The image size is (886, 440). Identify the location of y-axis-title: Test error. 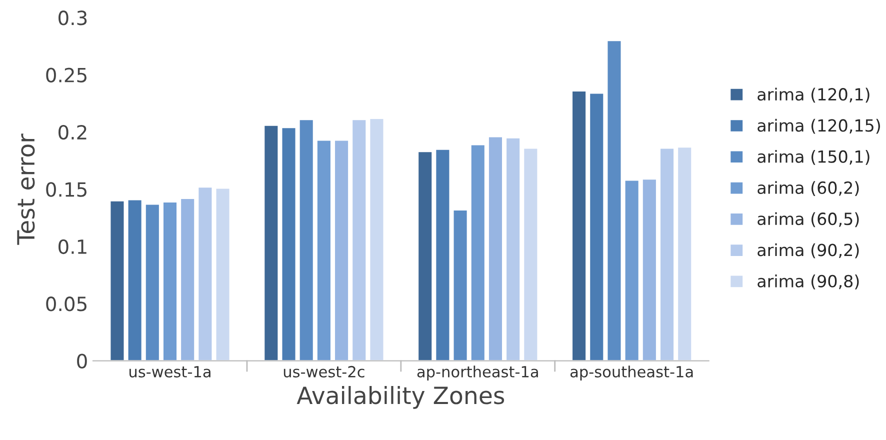
(26, 189).